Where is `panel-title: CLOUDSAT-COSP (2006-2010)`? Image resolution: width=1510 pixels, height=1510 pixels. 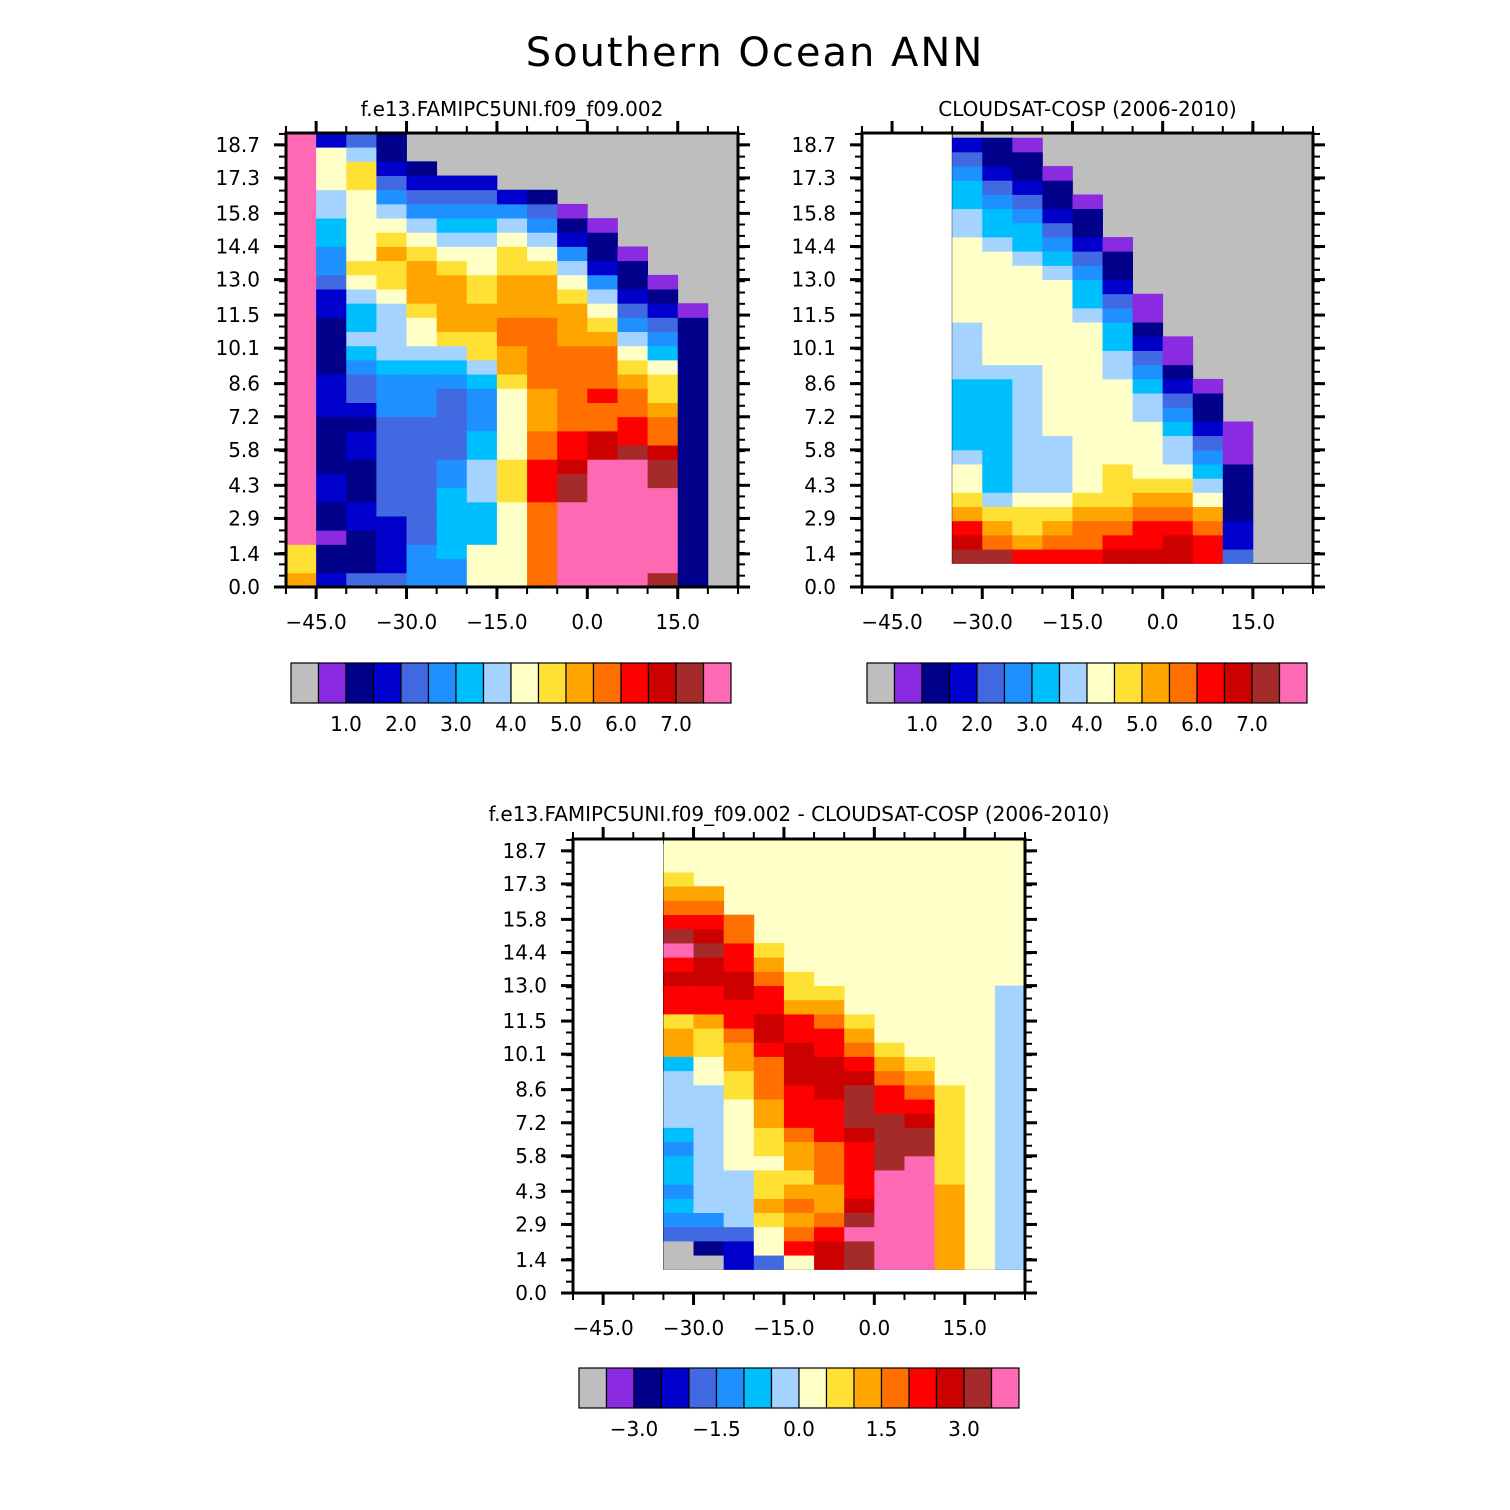
panel-title: CLOUDSAT-COSP (2006-2010) is located at coordinates (1087, 109).